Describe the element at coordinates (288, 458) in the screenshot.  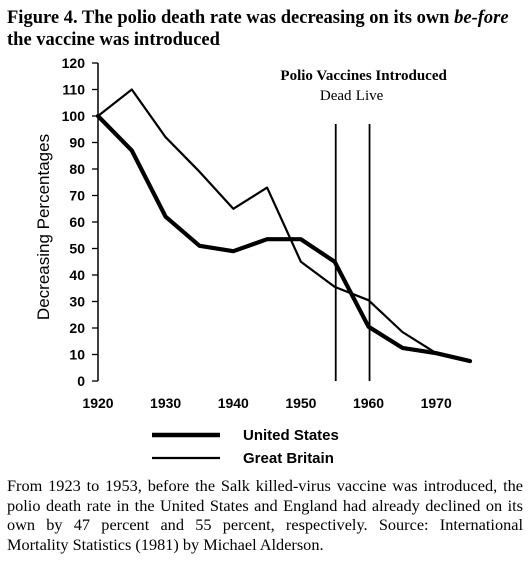
I see `legend-label: Great Britain` at that location.